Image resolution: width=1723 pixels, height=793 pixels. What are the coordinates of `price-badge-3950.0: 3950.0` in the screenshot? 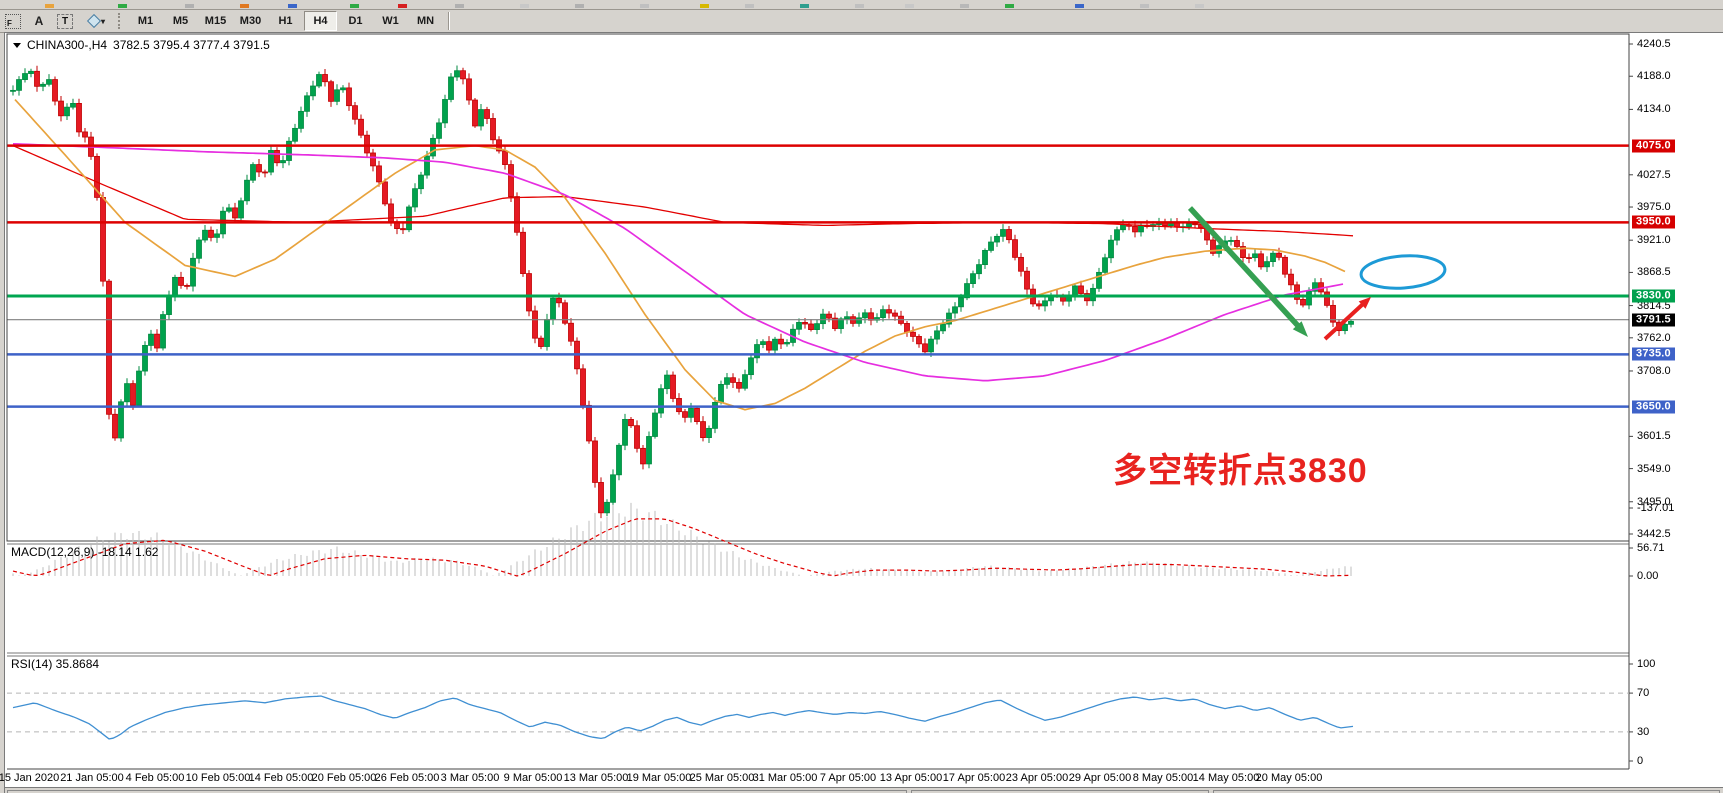 It's located at (1653, 222).